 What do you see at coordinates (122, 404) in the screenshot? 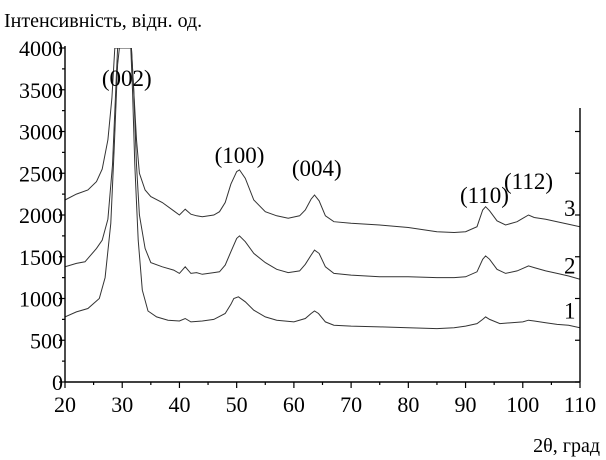
I see `x-tick-label: 30` at bounding box center [122, 404].